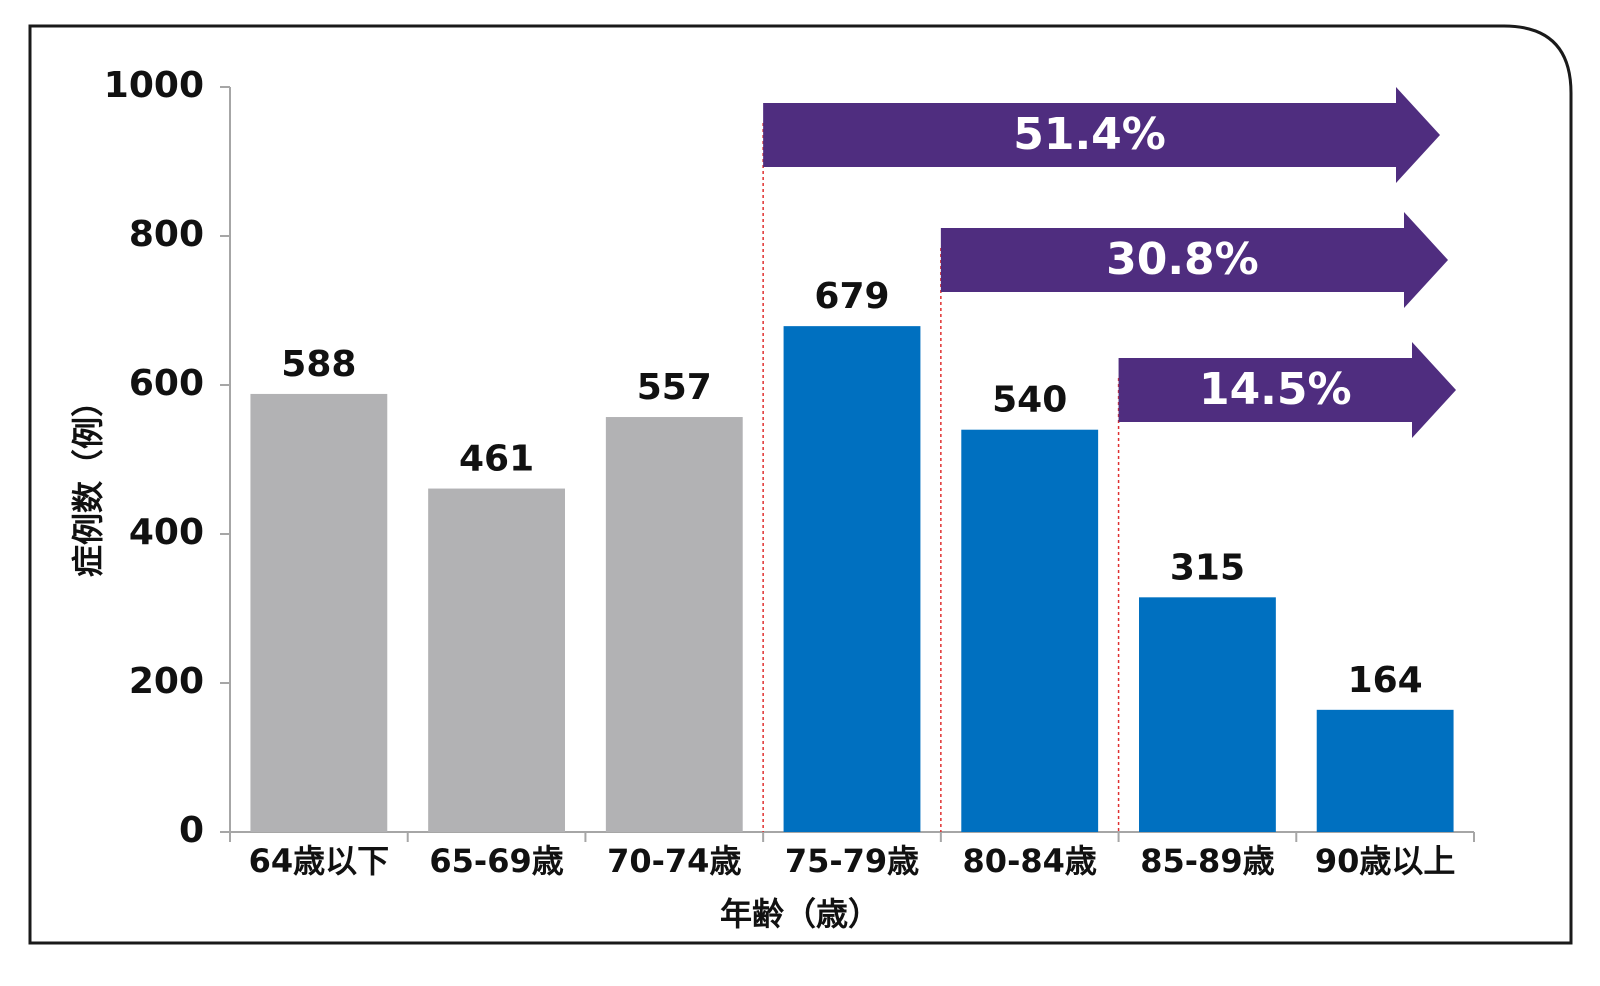 The height and width of the screenshot is (986, 1600). I want to click on data-label: 164, so click(1385, 680).